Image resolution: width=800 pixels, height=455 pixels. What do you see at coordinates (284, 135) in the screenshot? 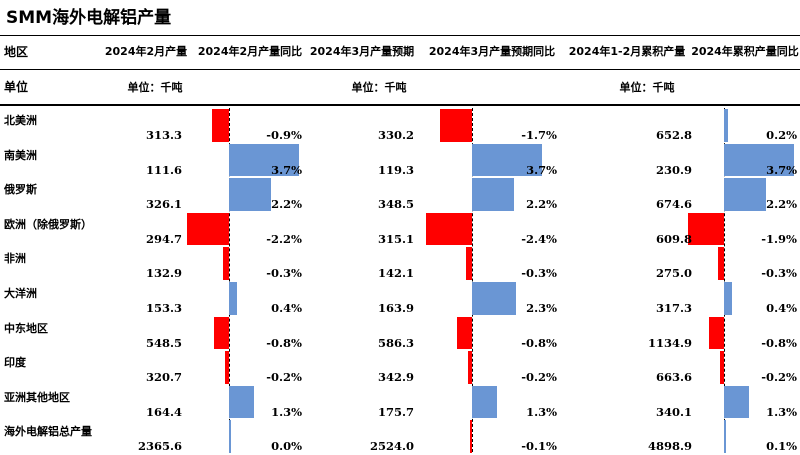
I see `feb-yoy-value: -0.9%` at bounding box center [284, 135].